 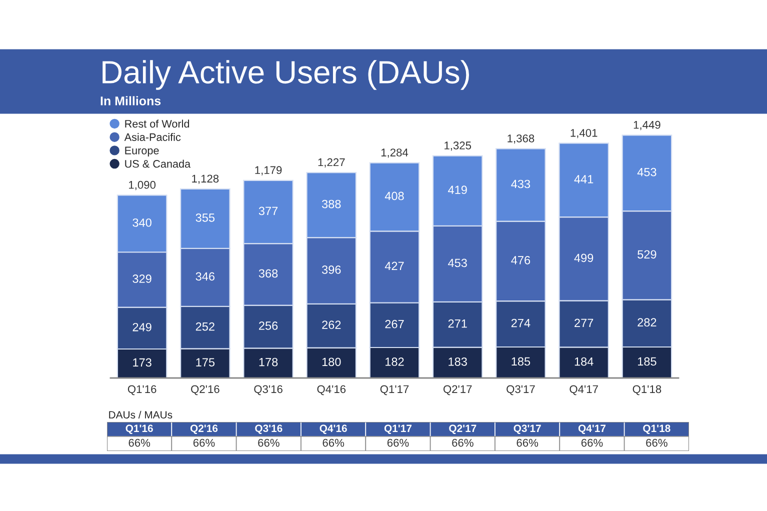 I want to click on total-label: 1,401, so click(x=584, y=133).